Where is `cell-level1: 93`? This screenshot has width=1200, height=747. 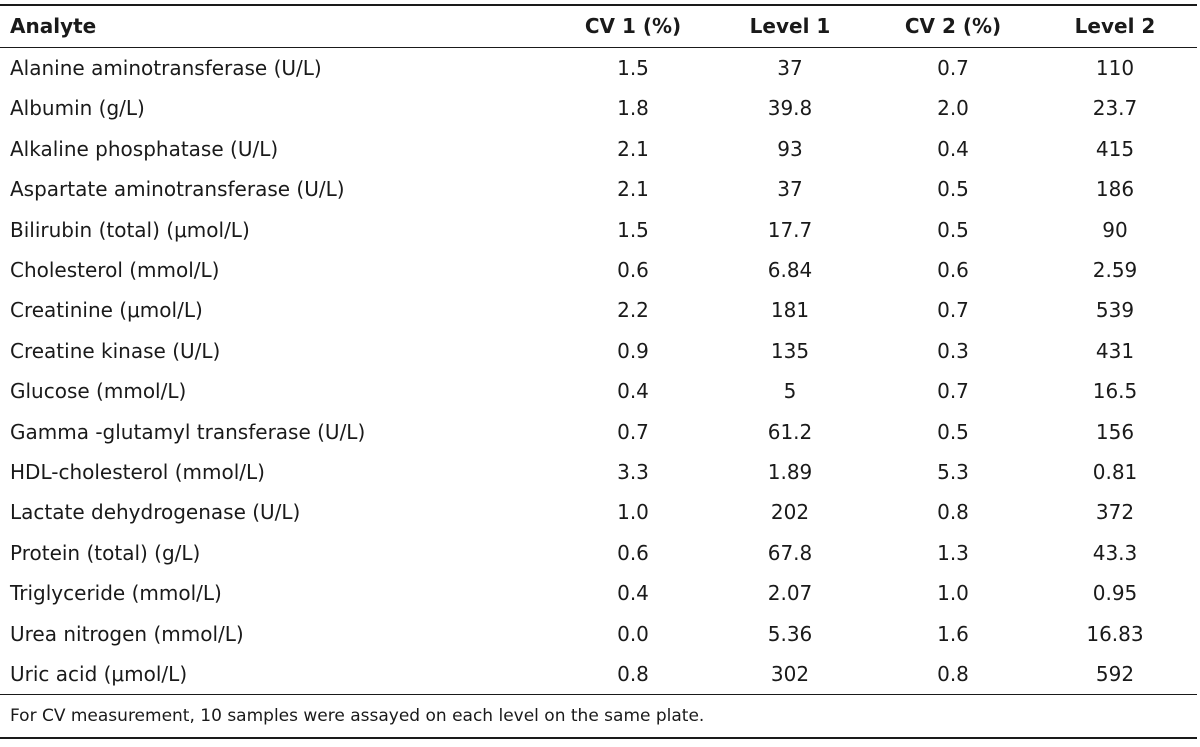
cell-level1: 93 is located at coordinates (790, 149).